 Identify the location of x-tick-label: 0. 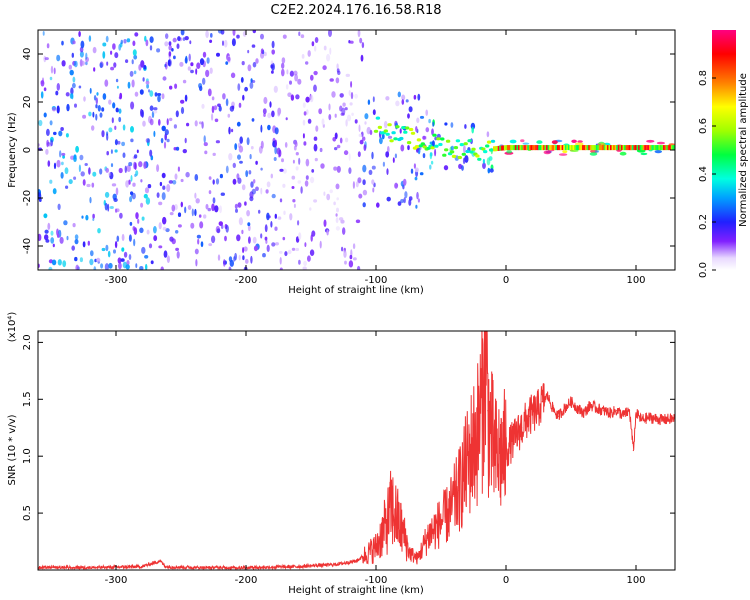
(506, 580).